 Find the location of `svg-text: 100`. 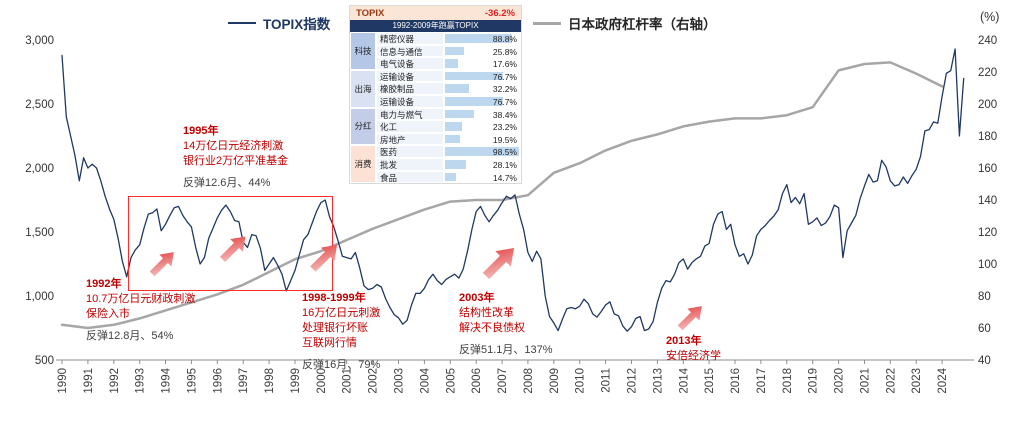

svg-text: 100 is located at coordinates (987, 265).